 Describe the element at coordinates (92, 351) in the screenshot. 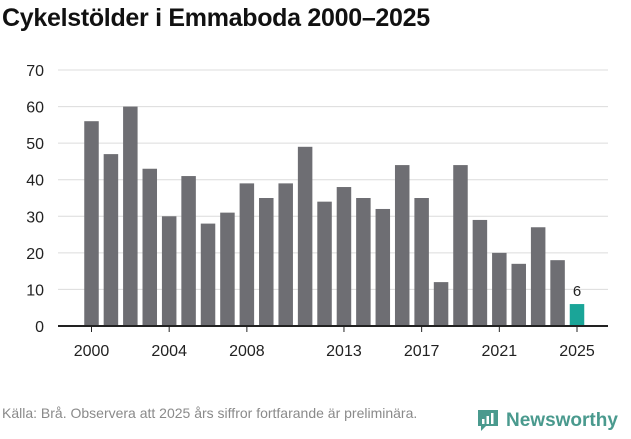

I see `x-tick-label-2000: 2000` at that location.